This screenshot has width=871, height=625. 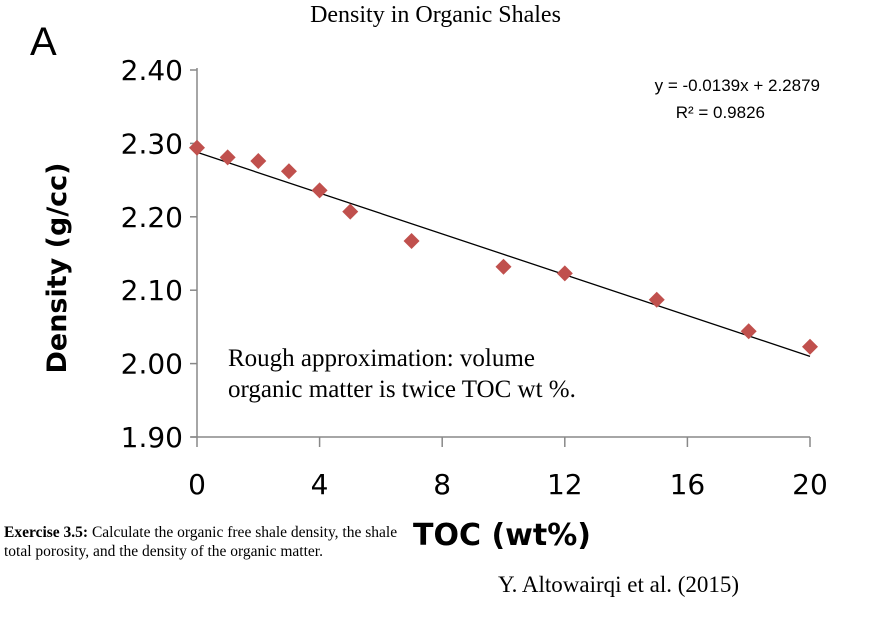 I want to click on y-axis-label: Density (g/cc), so click(x=57, y=267).